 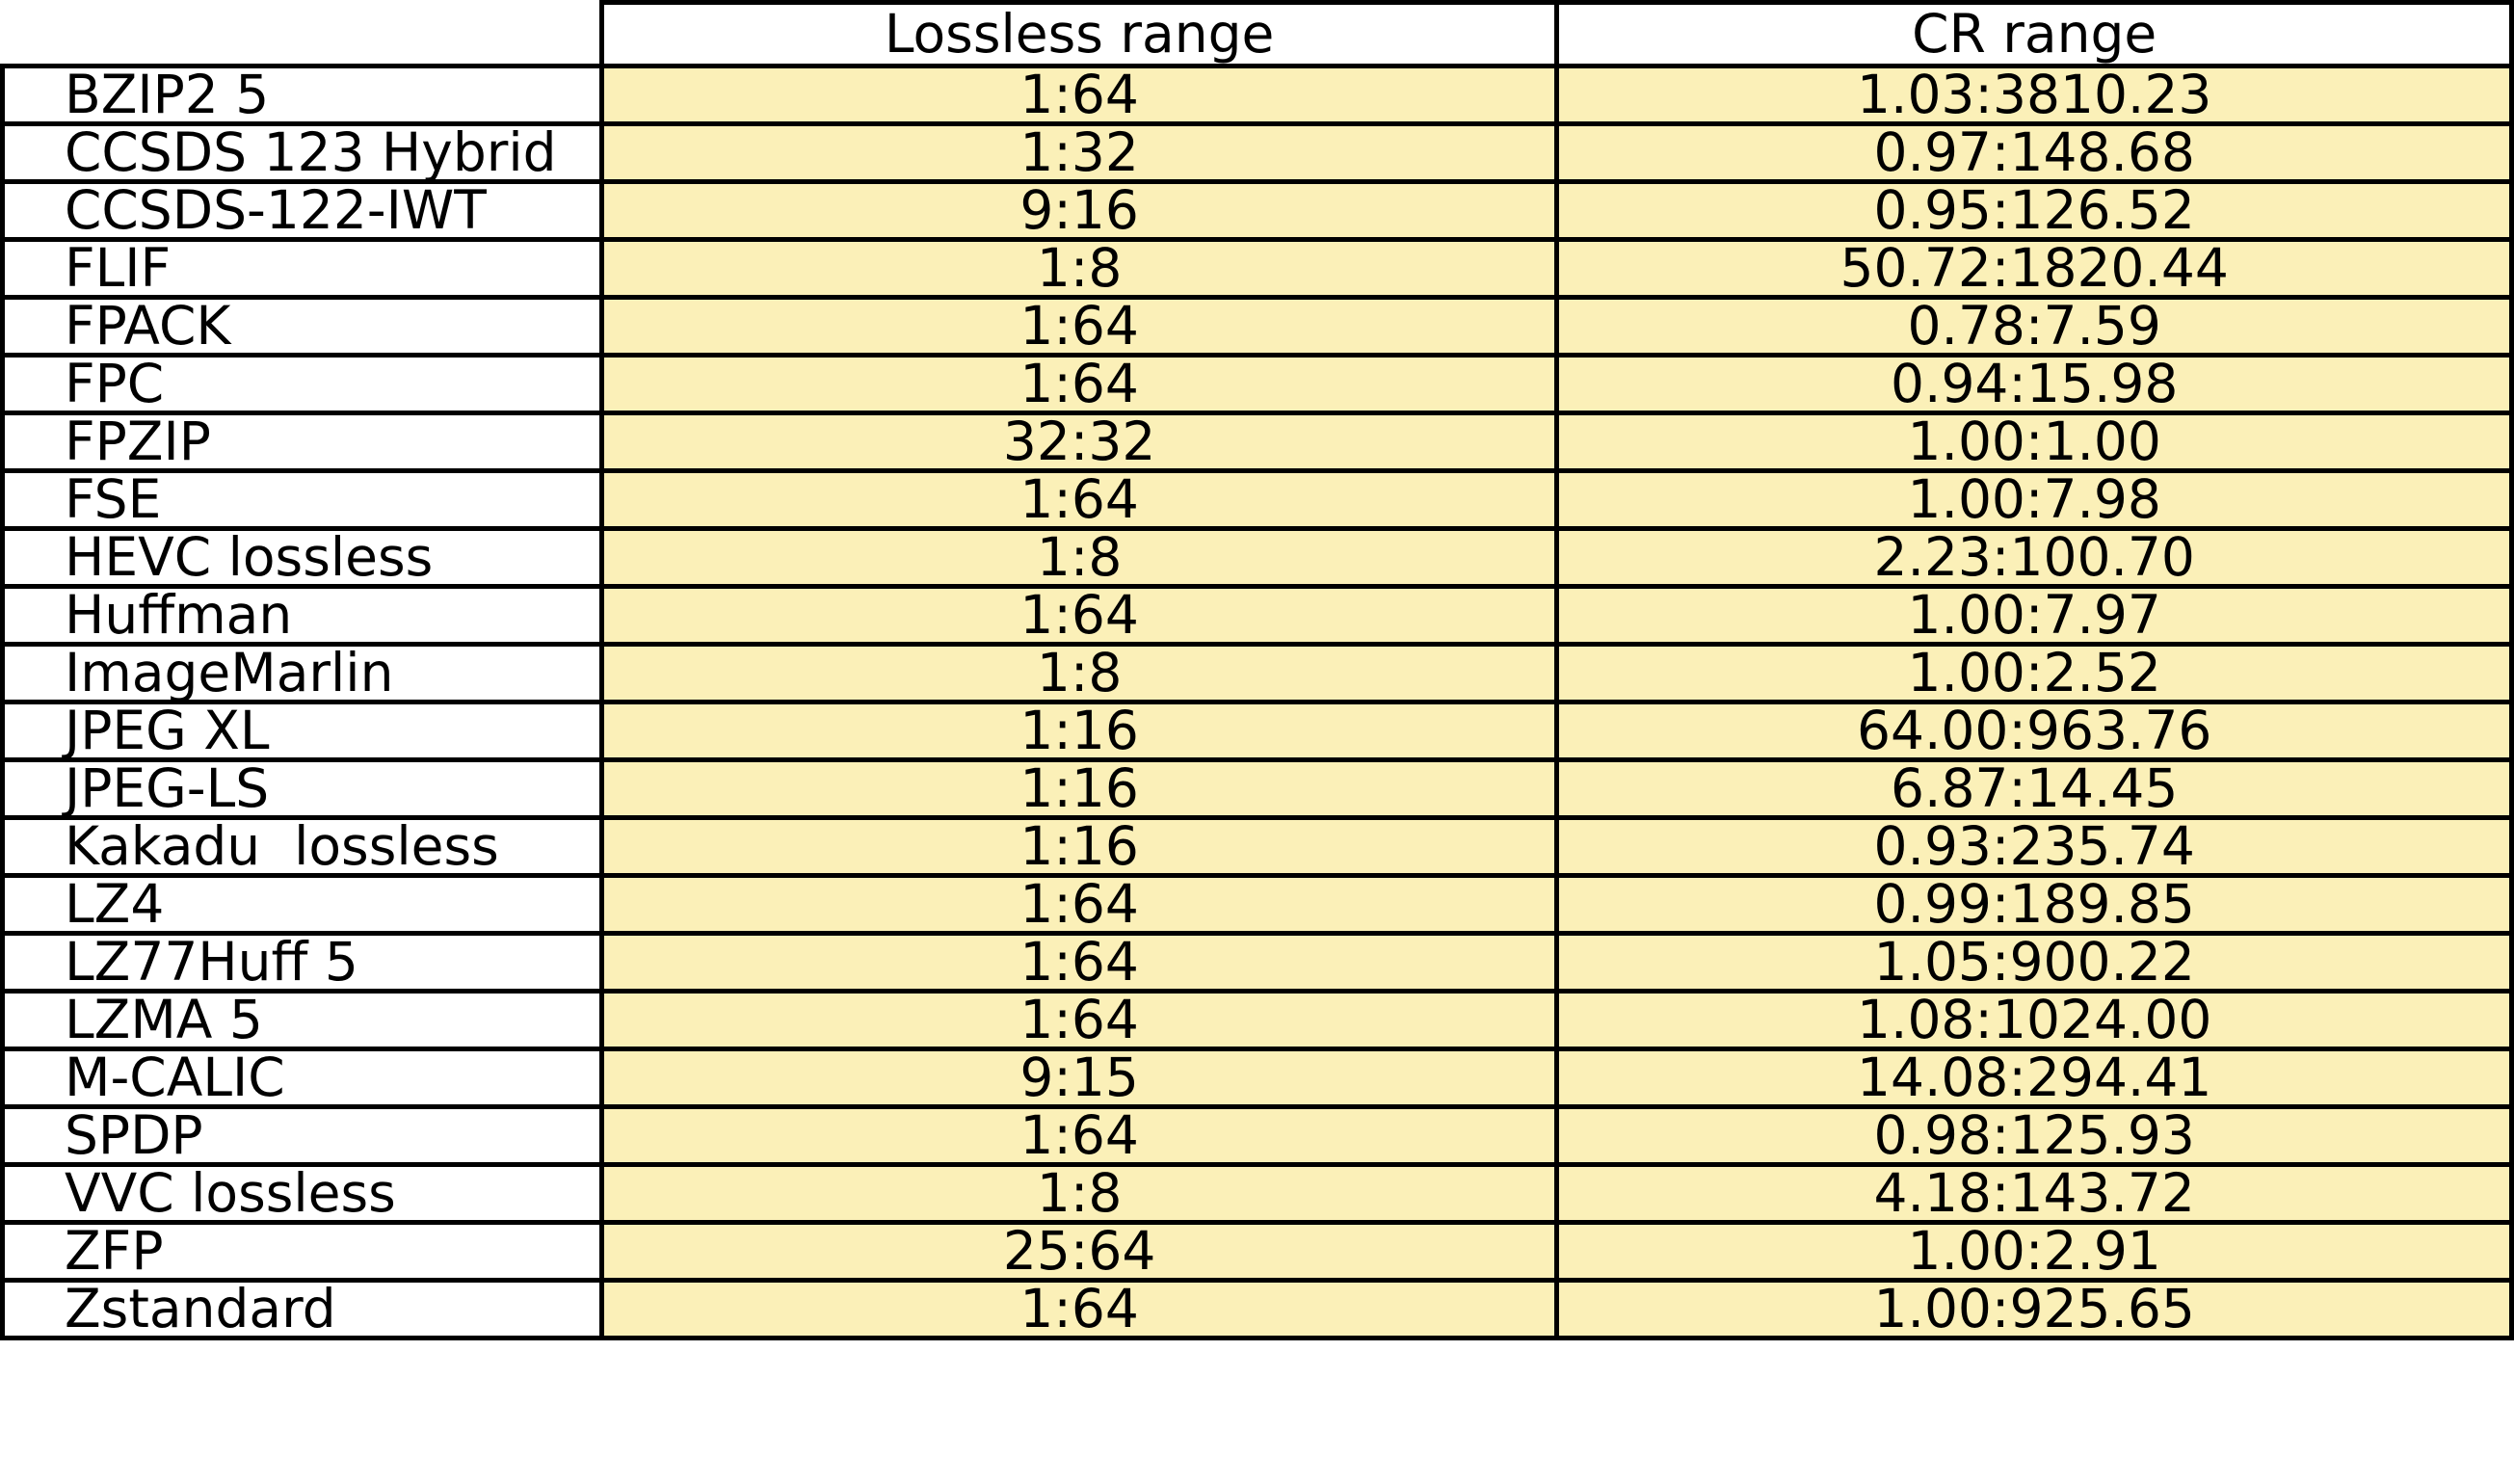 What do you see at coordinates (2034, 384) in the screenshot?
I see `cr-range-cell: 0.94:15.98` at bounding box center [2034, 384].